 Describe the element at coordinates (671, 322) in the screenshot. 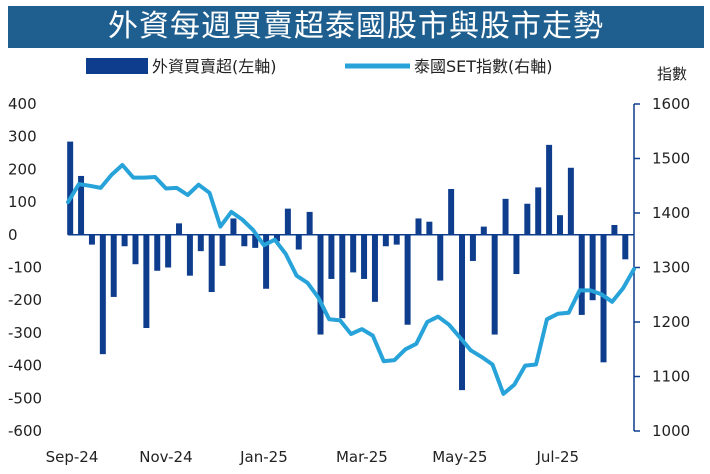

I see `right-tick-label: 1200` at that location.